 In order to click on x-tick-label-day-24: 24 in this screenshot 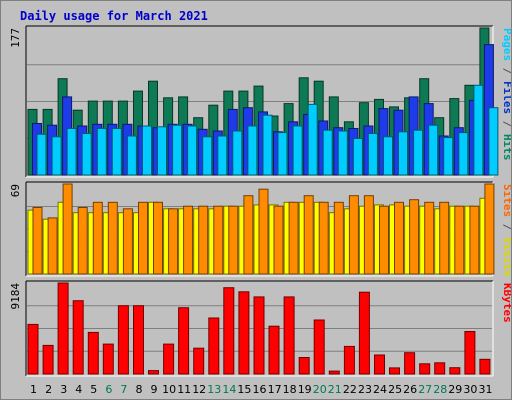, I will do `click(380, 389)`.